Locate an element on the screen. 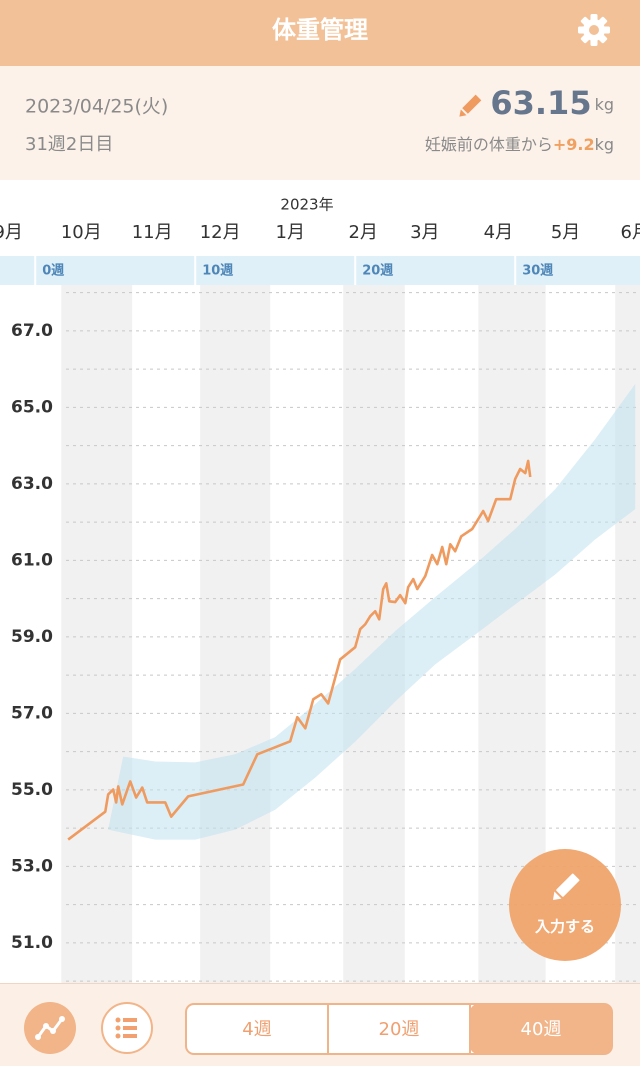  y-tick-label: 65.0 is located at coordinates (32, 407).